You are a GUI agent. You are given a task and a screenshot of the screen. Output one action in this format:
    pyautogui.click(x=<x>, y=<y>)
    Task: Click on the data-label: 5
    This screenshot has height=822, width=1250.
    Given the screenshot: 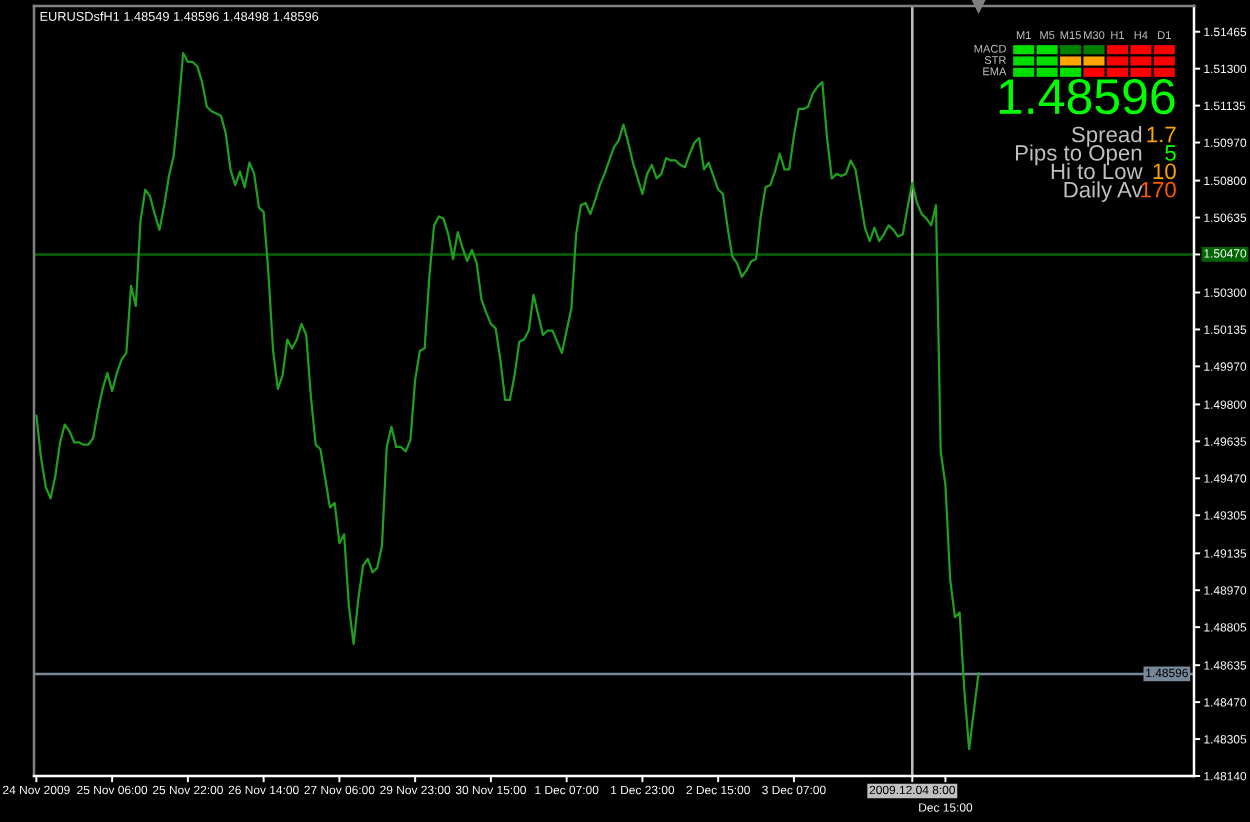 What is the action you would take?
    pyautogui.click(x=1170, y=153)
    